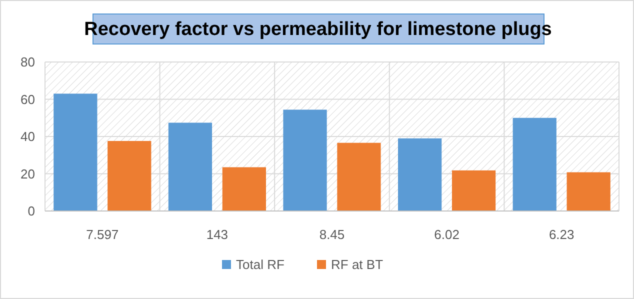  Describe the element at coordinates (27, 62) in the screenshot. I see `y-tick-label: 80` at that location.